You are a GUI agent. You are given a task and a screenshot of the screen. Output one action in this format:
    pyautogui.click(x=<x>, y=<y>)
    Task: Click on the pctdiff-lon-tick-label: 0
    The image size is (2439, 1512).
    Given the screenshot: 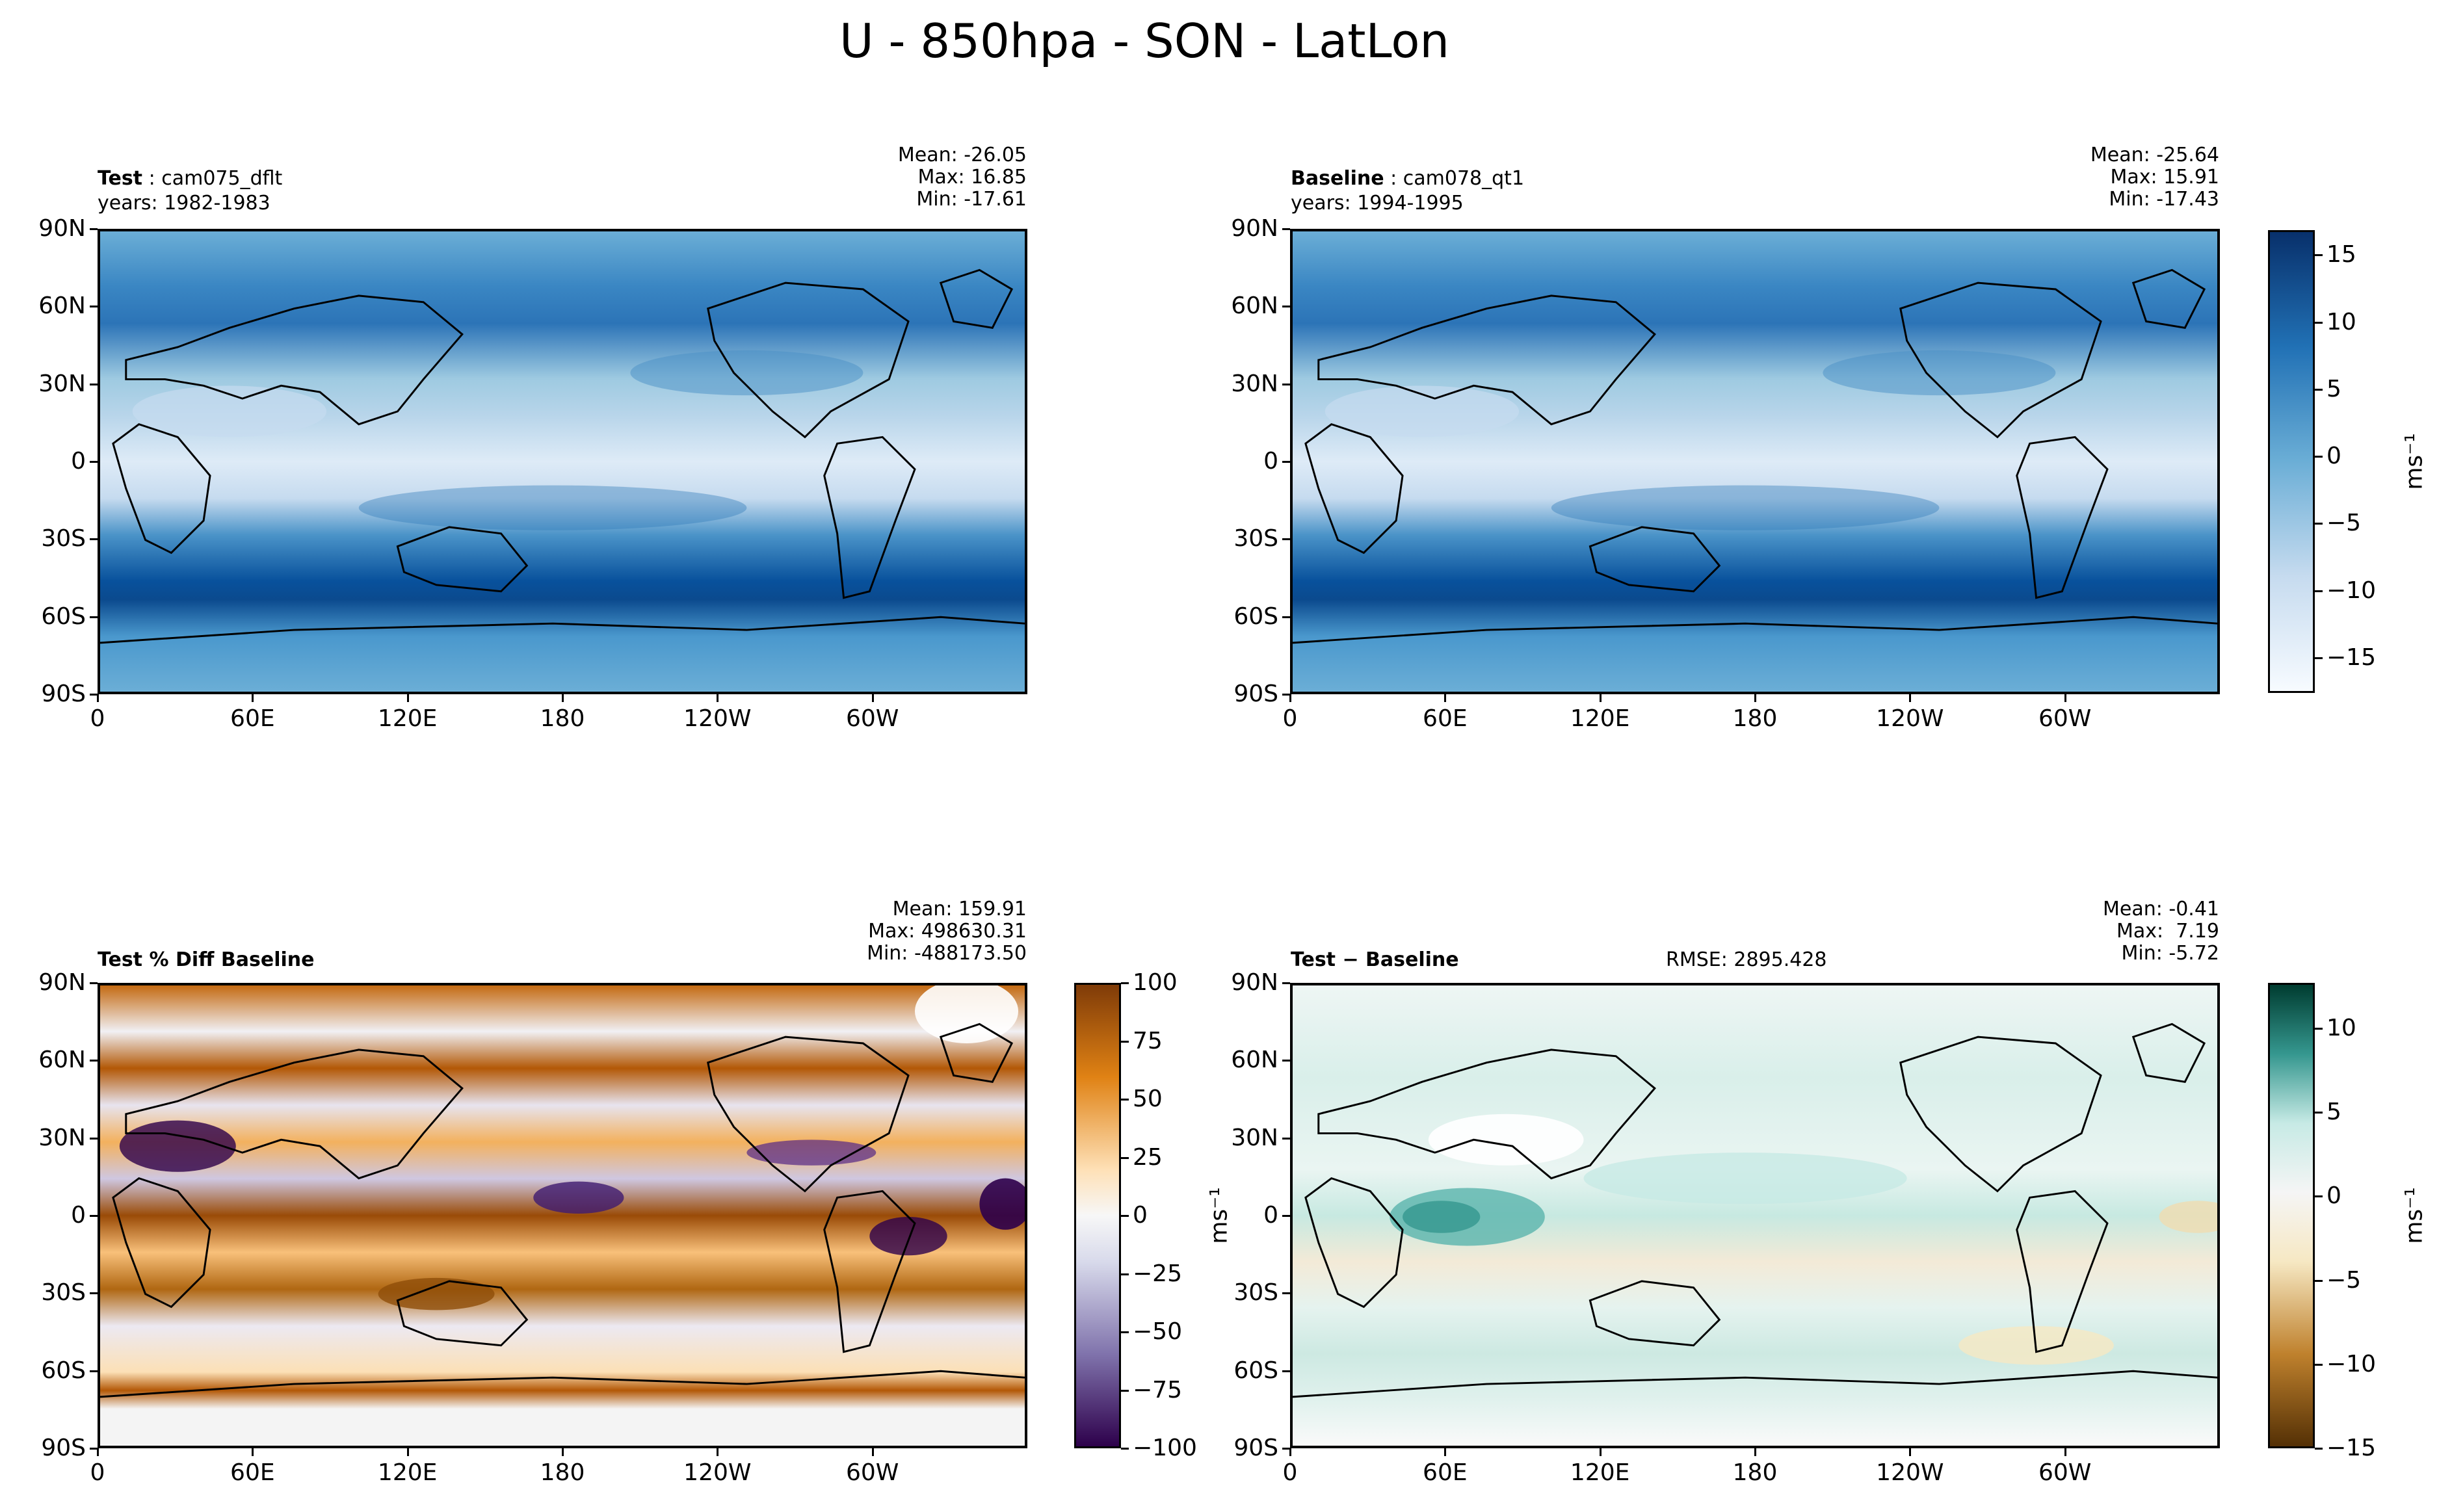 What is the action you would take?
    pyautogui.click(x=97, y=1473)
    